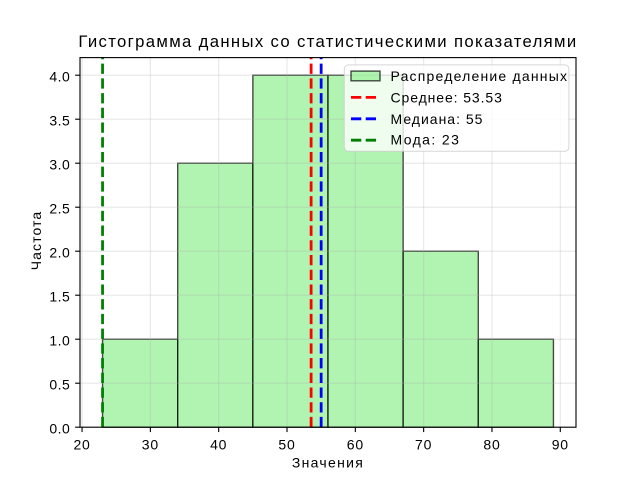 Image resolution: width=640 pixels, height=480 pixels. What do you see at coordinates (491, 445) in the screenshot?
I see `svg-text: 80` at bounding box center [491, 445].